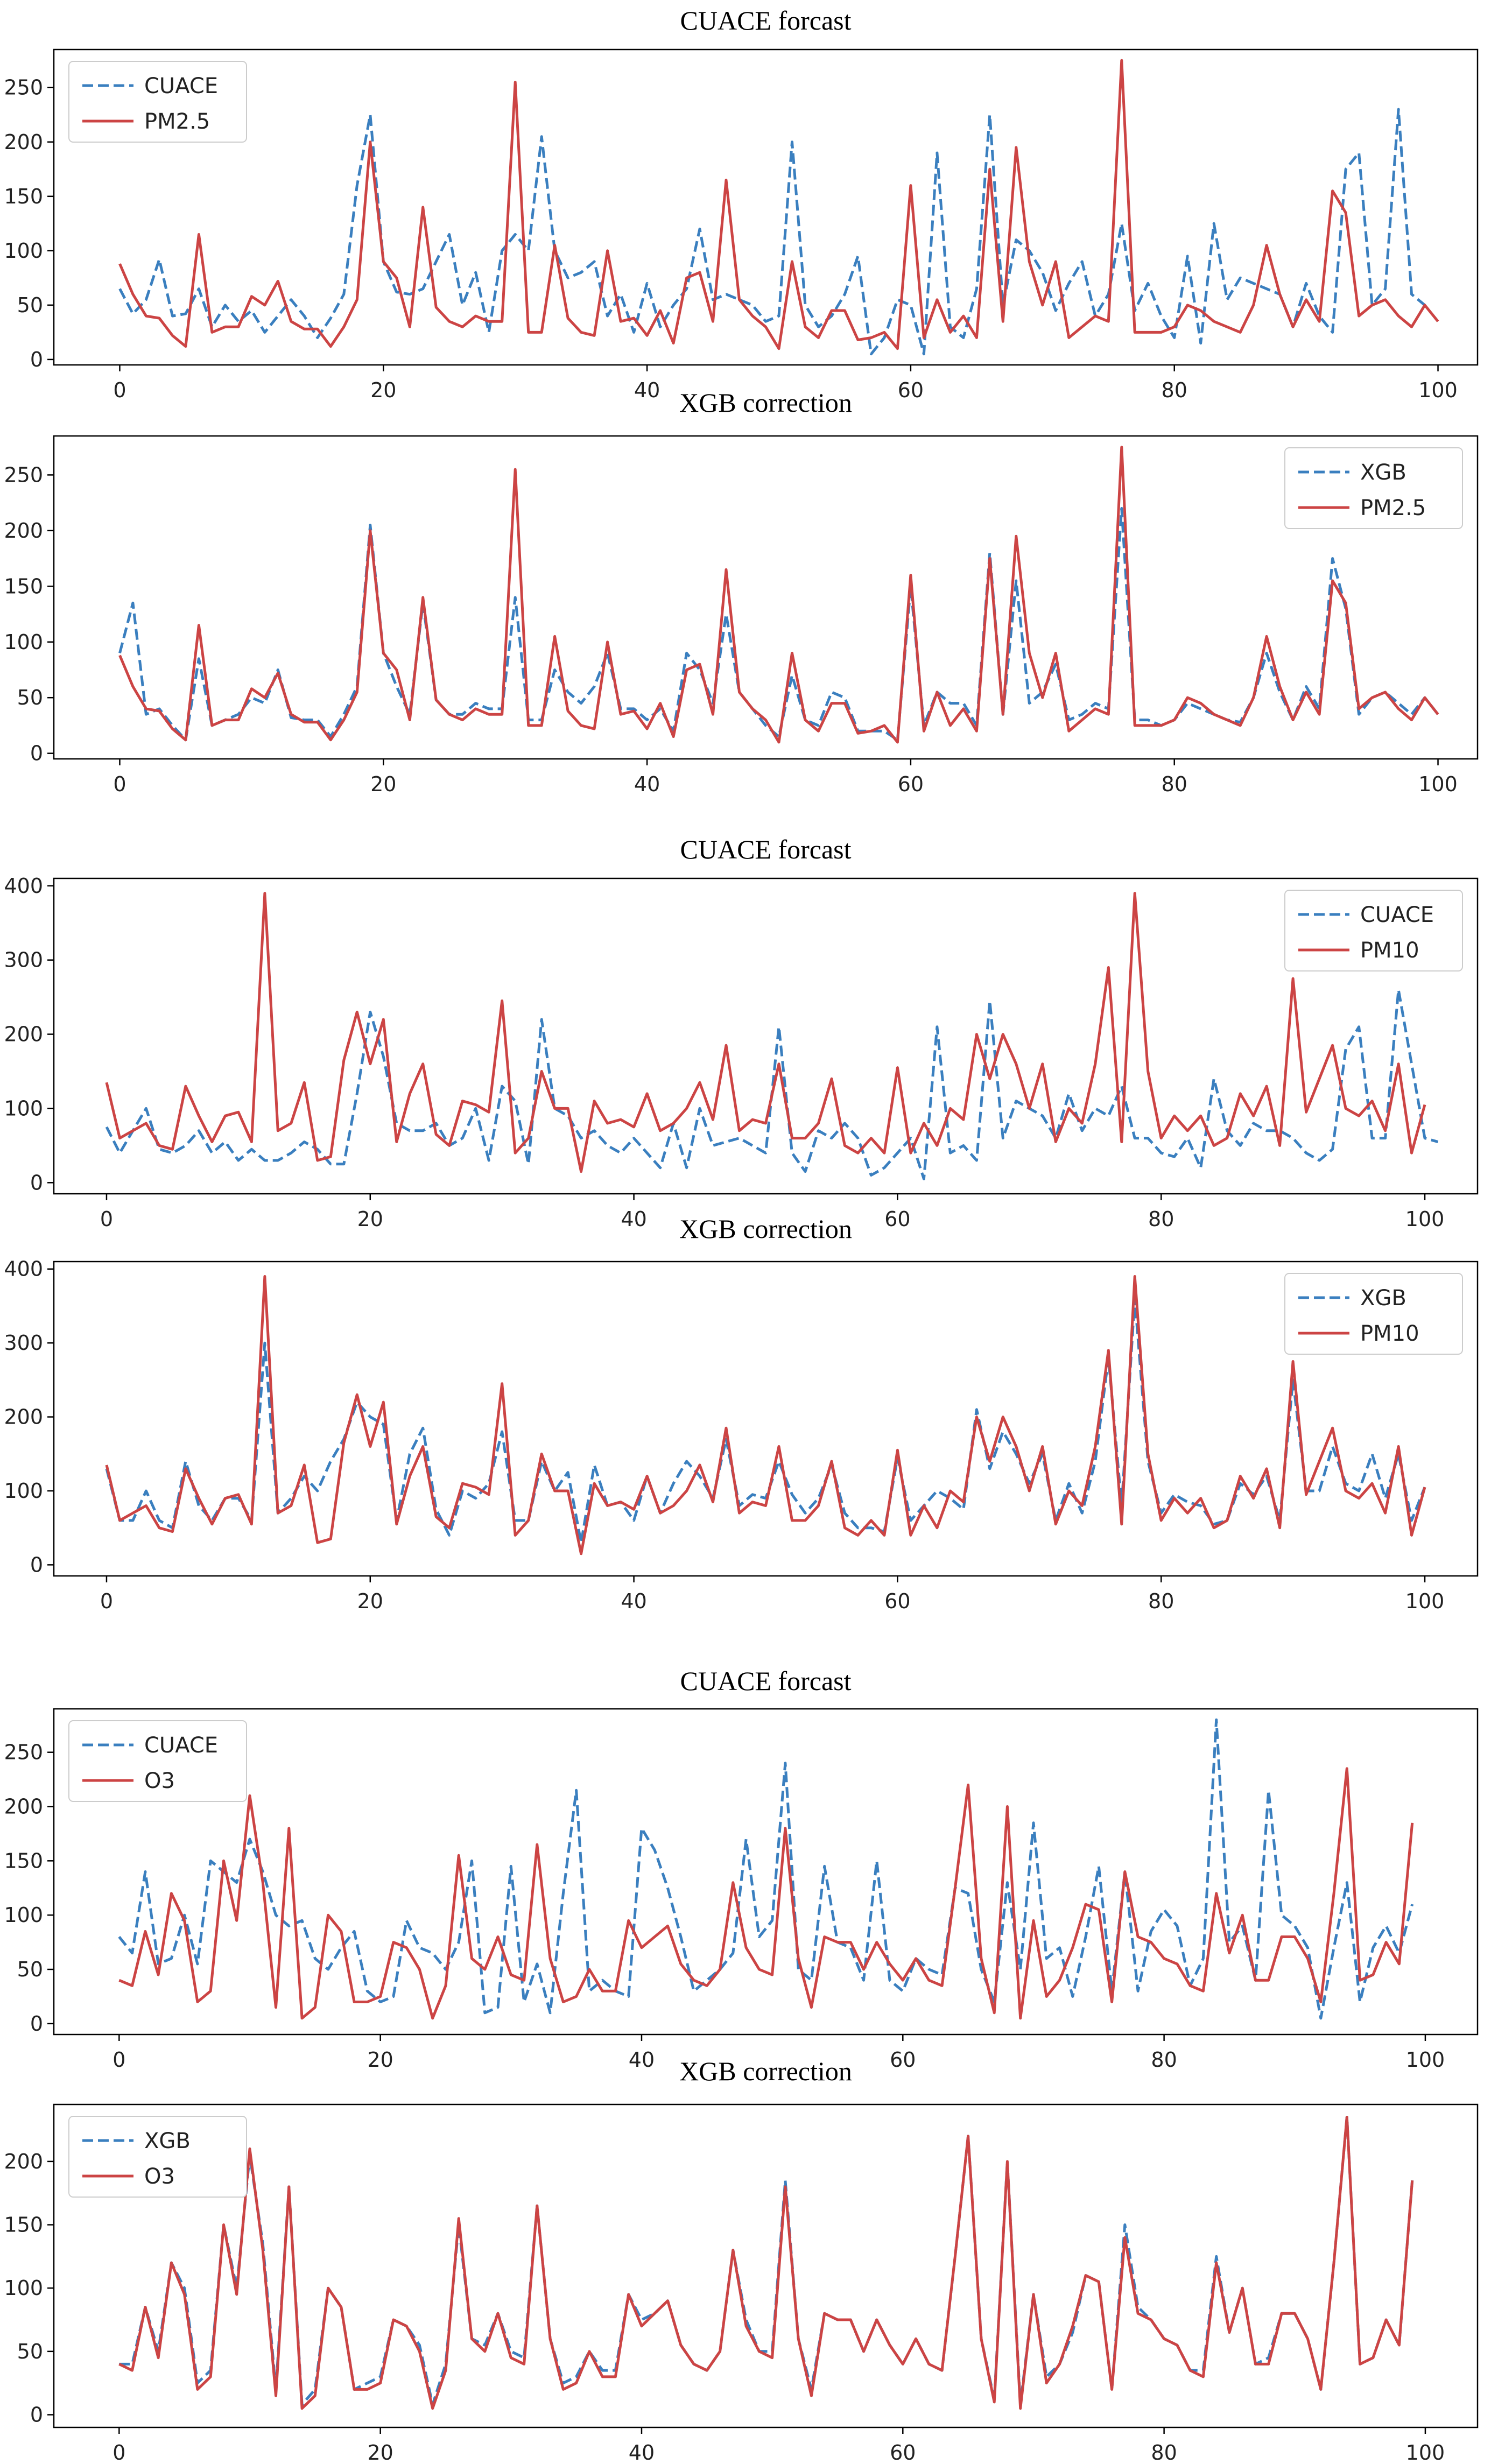 The image size is (1498, 2464). What do you see at coordinates (23, 1269) in the screenshot?
I see `y-tick-label: 400` at bounding box center [23, 1269].